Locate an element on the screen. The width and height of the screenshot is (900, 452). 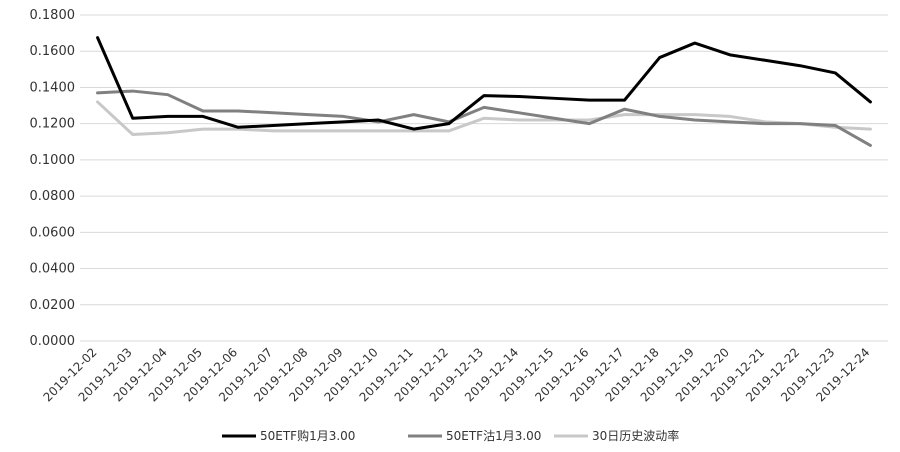
legend-label: 50ETF沽1月3.00 is located at coordinates (493, 436).